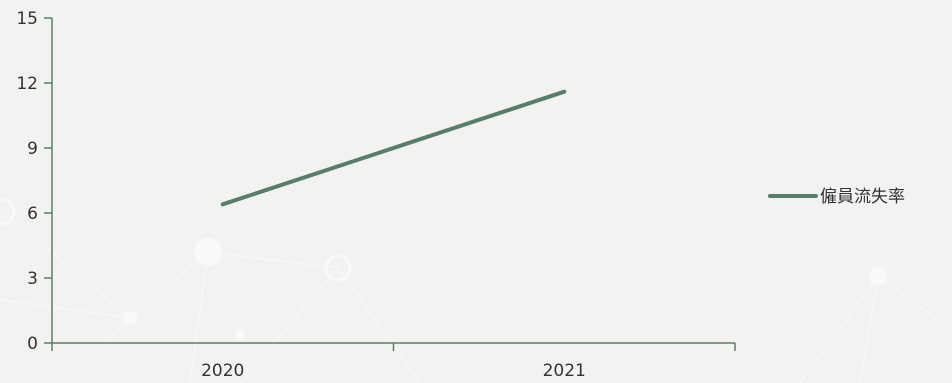  Describe the element at coordinates (32, 214) in the screenshot. I see `y-tick-label: 6` at that location.